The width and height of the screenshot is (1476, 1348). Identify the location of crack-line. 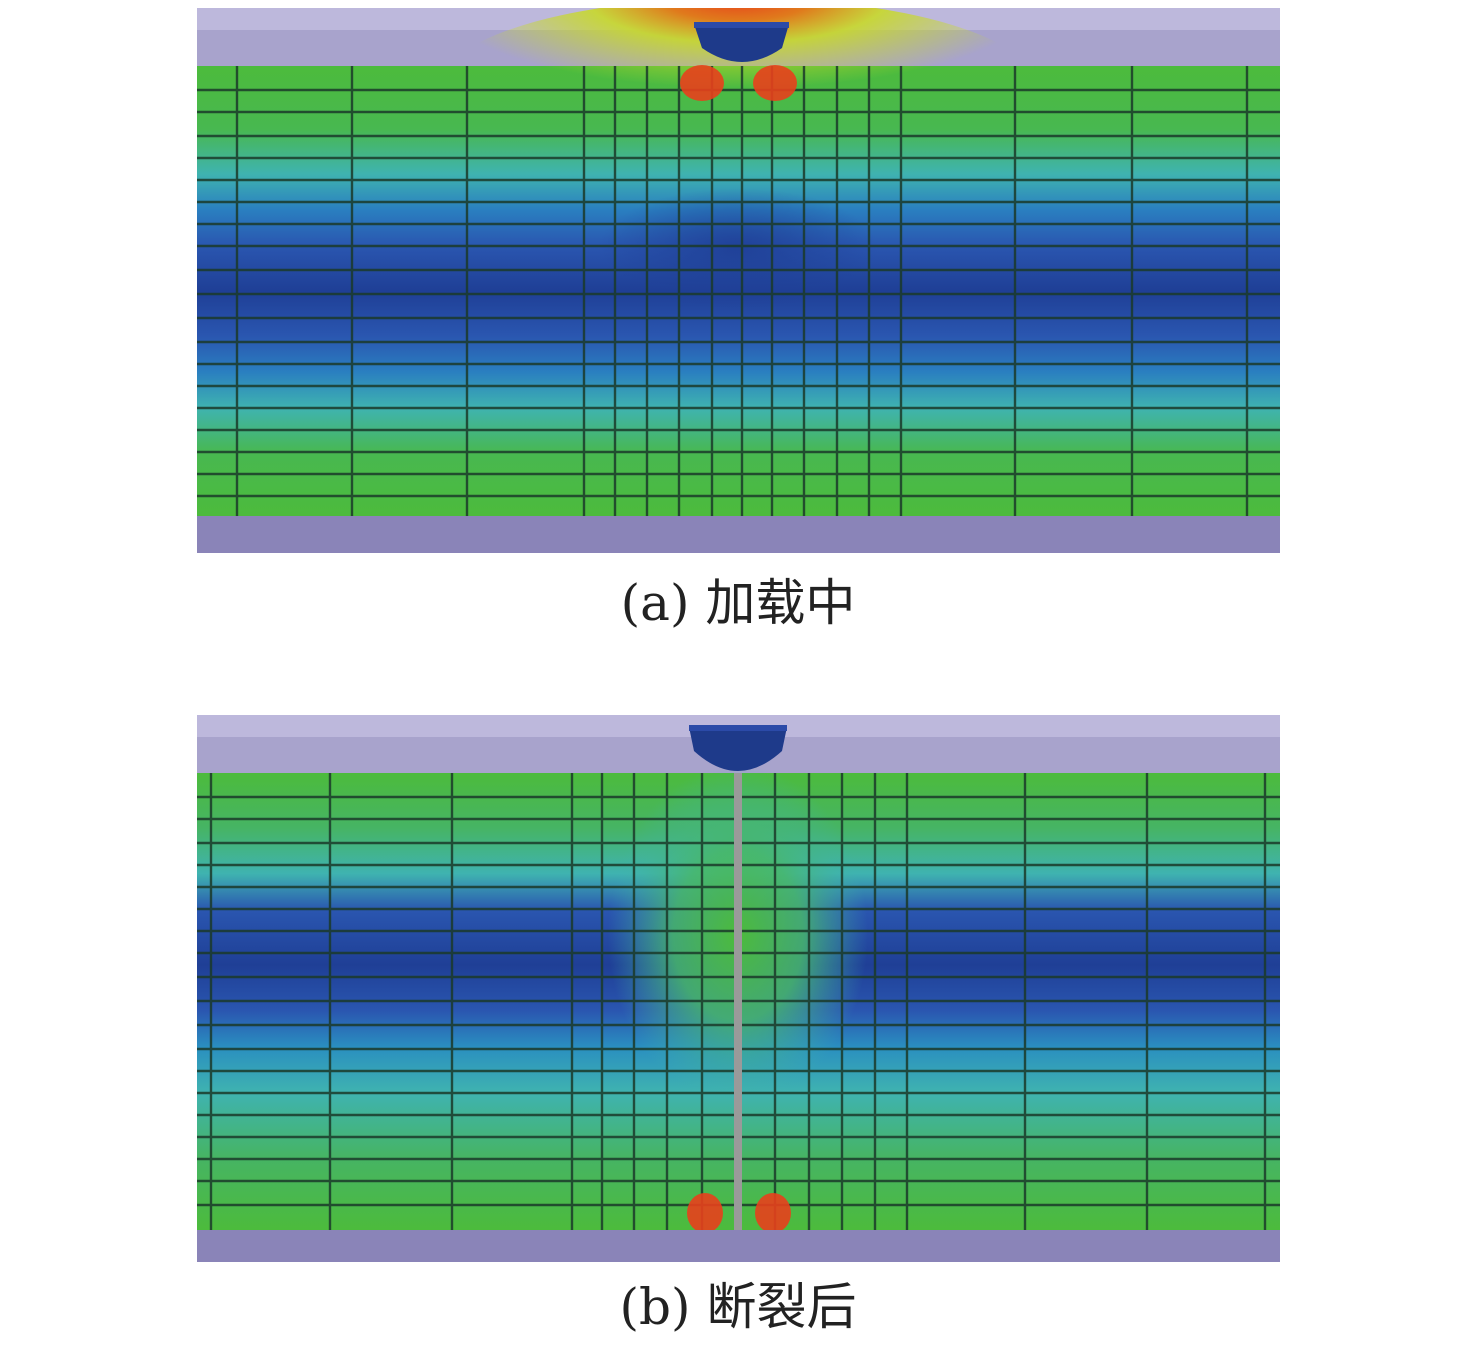
(738, 1001).